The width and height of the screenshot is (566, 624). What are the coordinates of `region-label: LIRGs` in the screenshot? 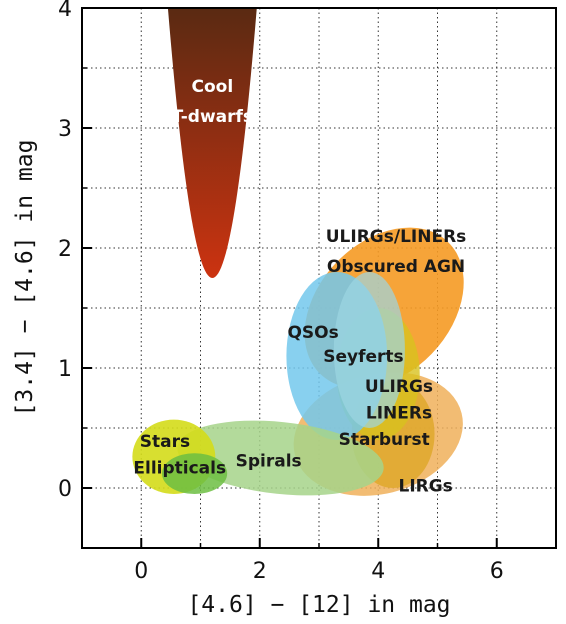 It's located at (425, 487).